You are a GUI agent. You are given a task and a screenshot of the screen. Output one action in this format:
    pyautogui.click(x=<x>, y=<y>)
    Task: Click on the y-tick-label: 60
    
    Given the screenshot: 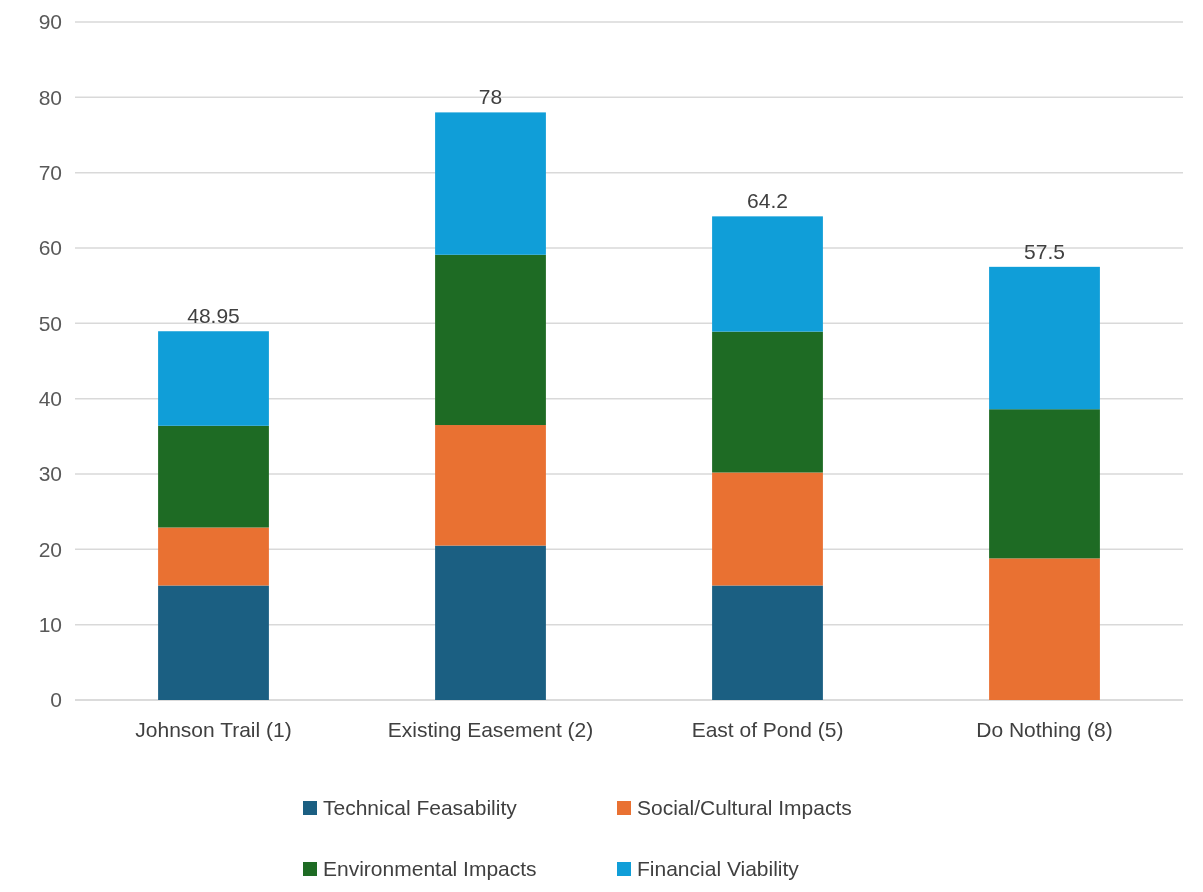 What is the action you would take?
    pyautogui.click(x=50, y=248)
    